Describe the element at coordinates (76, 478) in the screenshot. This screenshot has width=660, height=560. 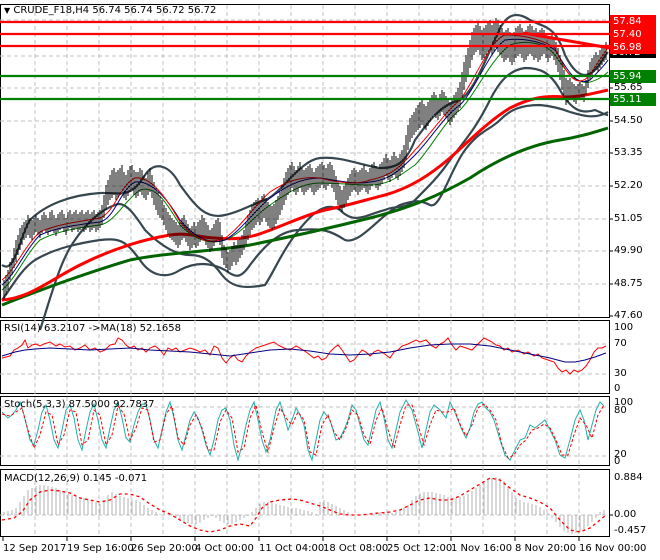
I see `macd-pane-title: MACD(12,26,9) 0.145 -0.071` at that location.